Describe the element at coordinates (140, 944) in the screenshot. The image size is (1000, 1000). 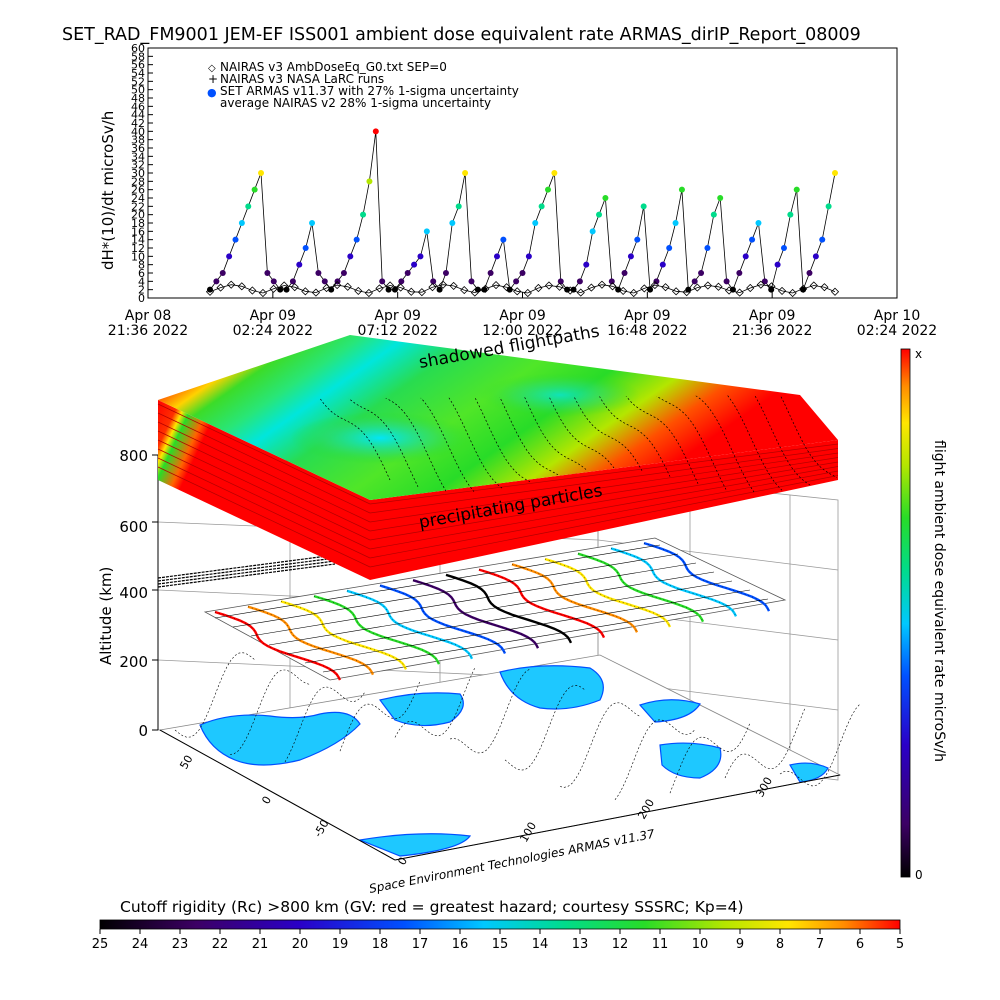
I see `cbar-tick-label: 24` at that location.